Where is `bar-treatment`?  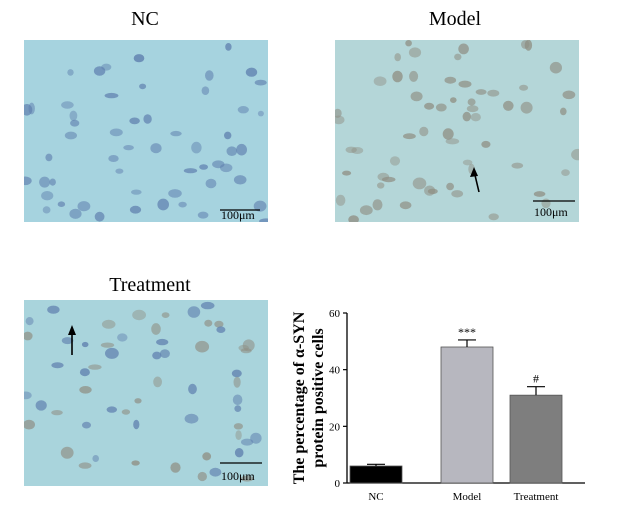 bar-treatment is located at coordinates (536, 439).